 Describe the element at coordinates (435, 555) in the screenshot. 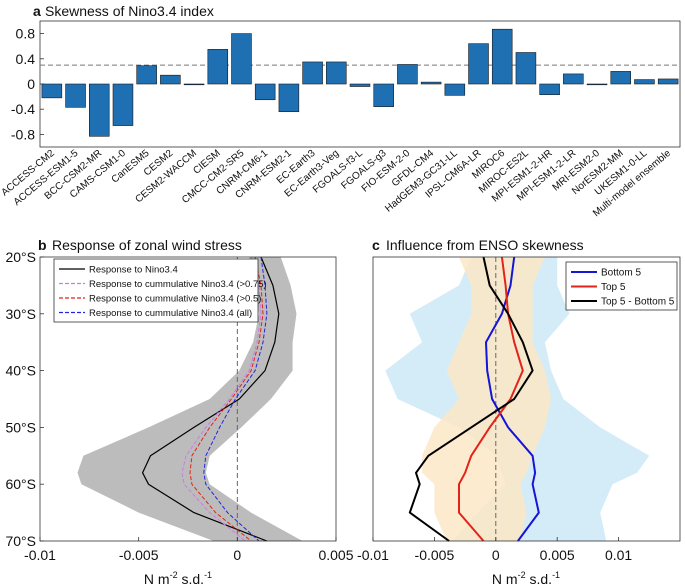

I see `panel-c-xtick-label: -0.005` at that location.